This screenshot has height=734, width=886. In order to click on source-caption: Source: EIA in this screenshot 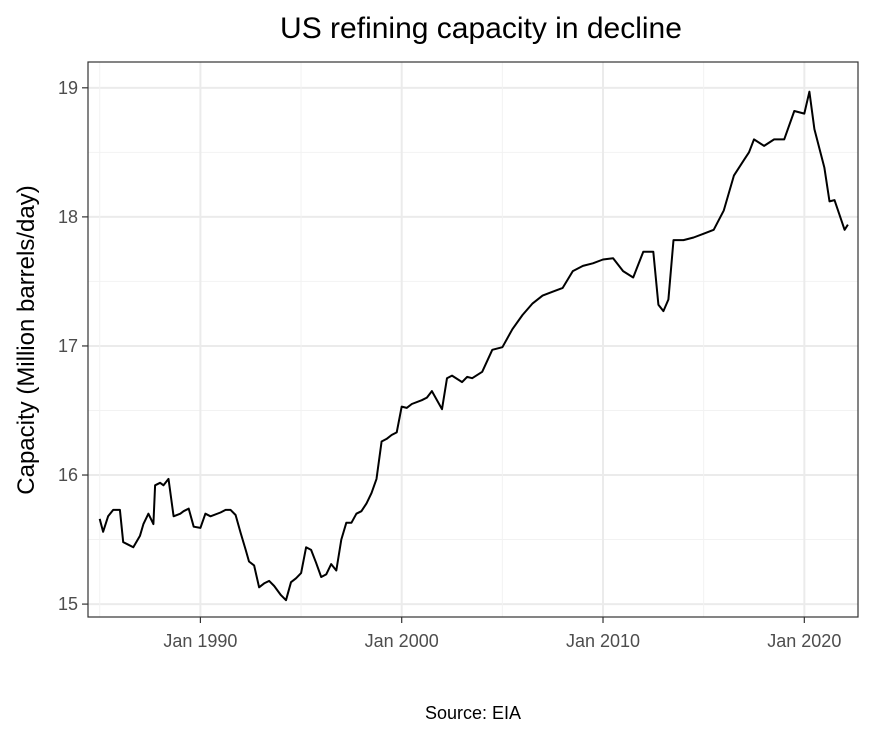, I will do `click(473, 713)`.